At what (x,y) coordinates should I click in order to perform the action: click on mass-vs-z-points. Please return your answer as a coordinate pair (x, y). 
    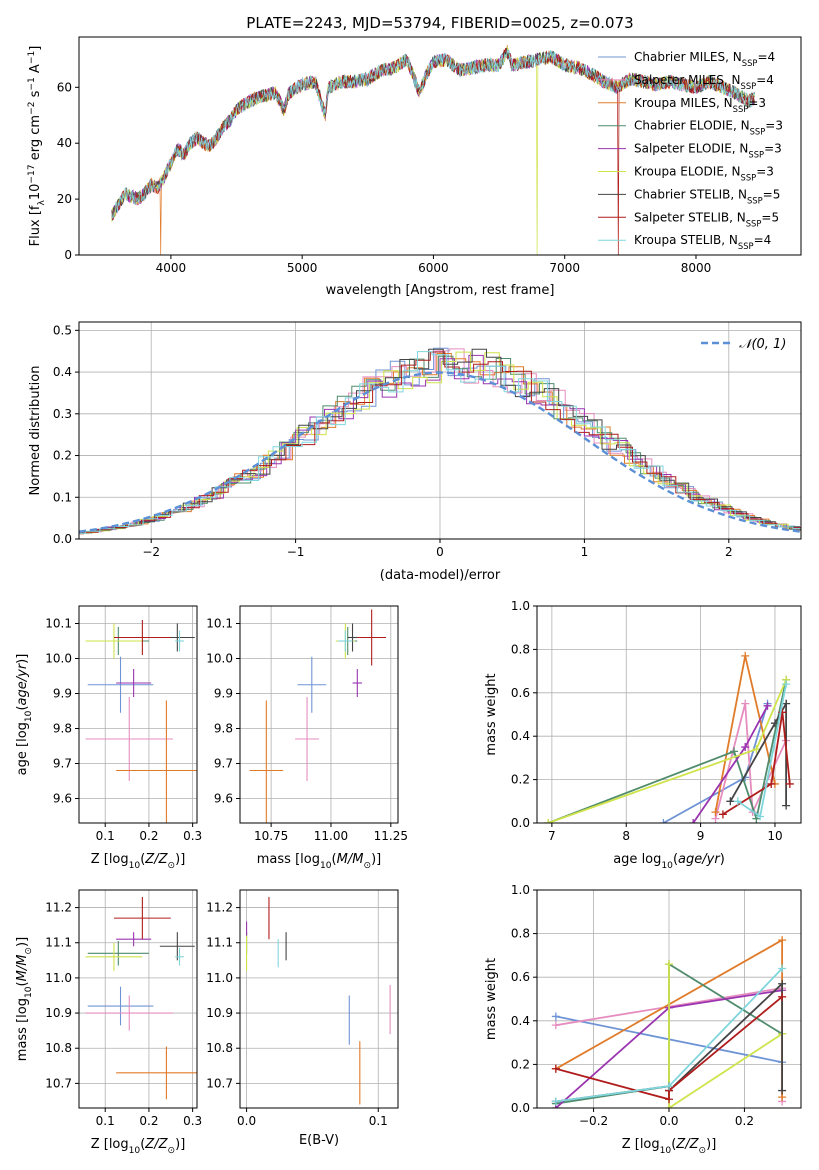
    Looking at the image, I should click on (141, 998).